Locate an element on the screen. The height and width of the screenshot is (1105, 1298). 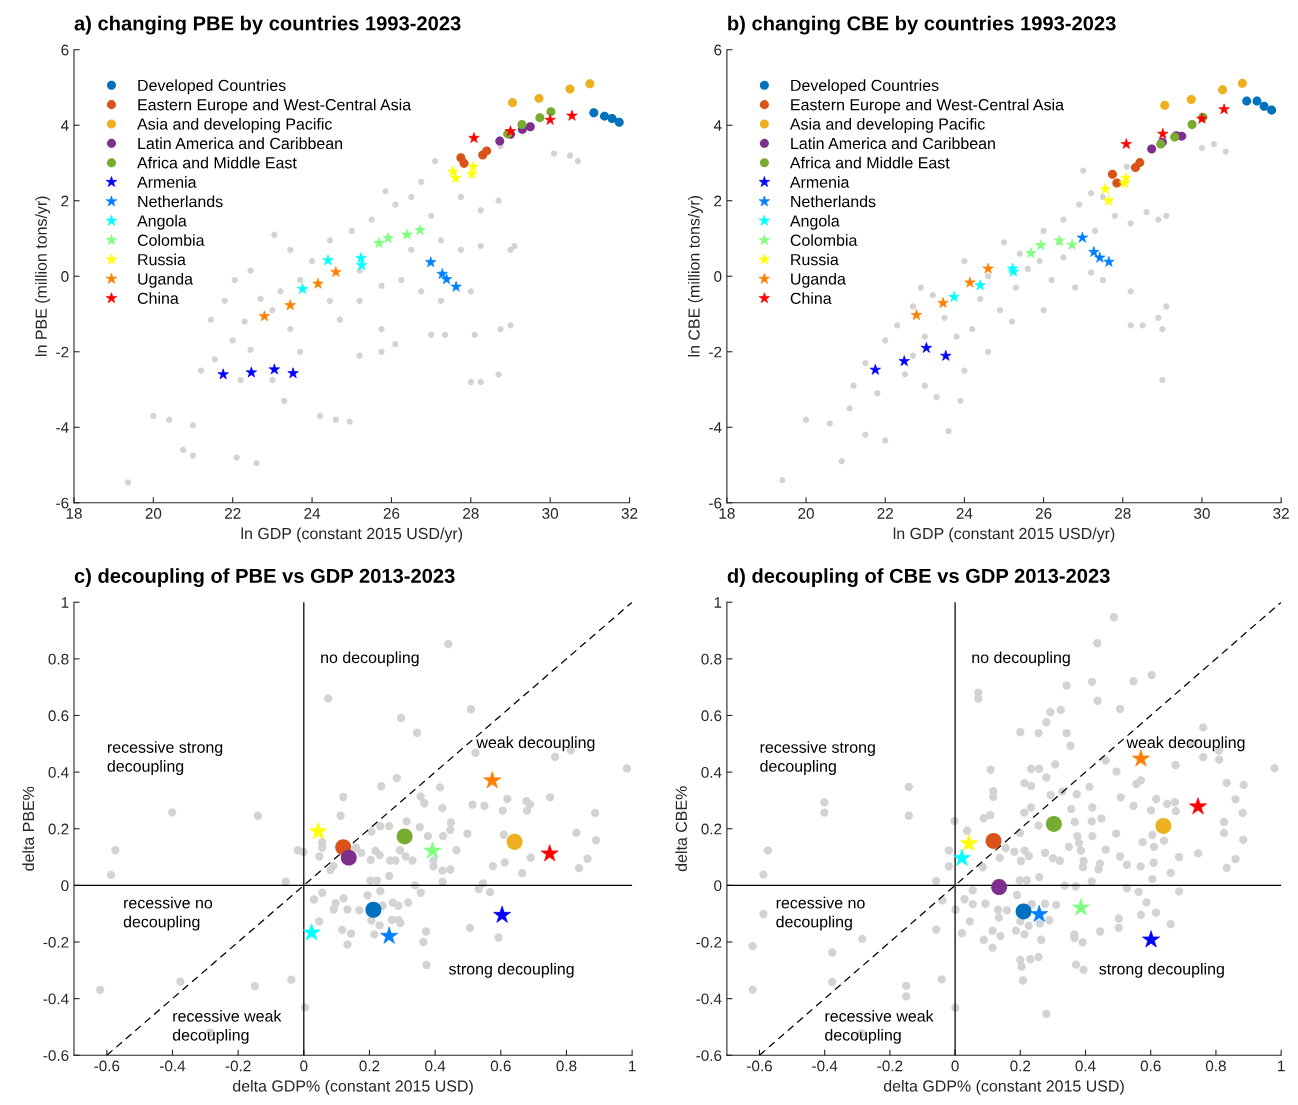
y-tick-label: 2 is located at coordinates (65, 201).